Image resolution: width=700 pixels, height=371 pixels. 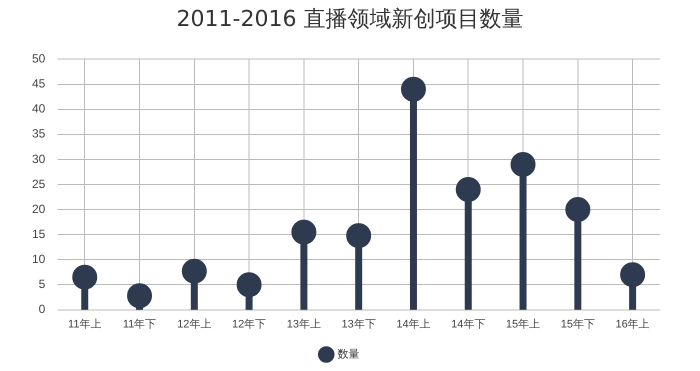 What do you see at coordinates (632, 323) in the screenshot?
I see `x-tick-label: 16年上` at bounding box center [632, 323].